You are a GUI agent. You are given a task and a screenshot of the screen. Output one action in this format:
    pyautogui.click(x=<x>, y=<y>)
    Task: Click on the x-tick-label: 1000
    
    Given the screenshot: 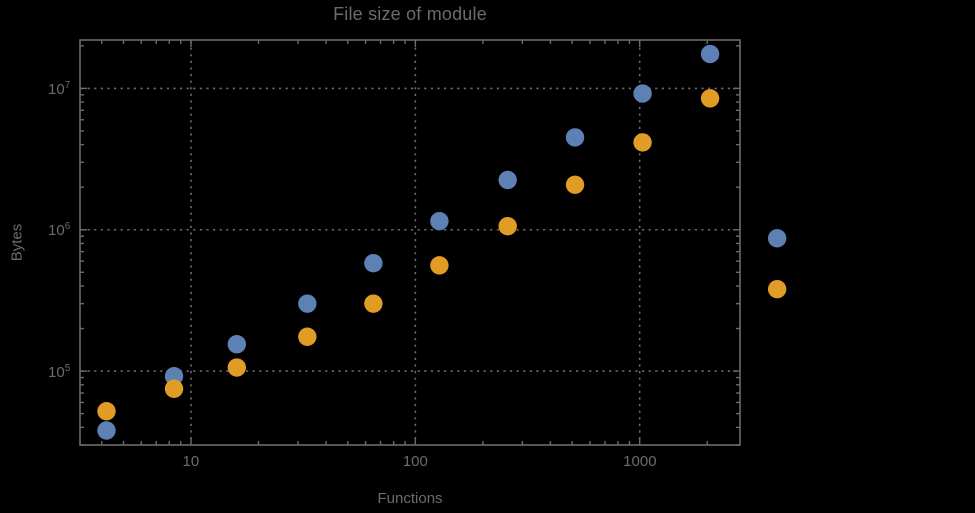 What is the action you would take?
    pyautogui.click(x=640, y=461)
    